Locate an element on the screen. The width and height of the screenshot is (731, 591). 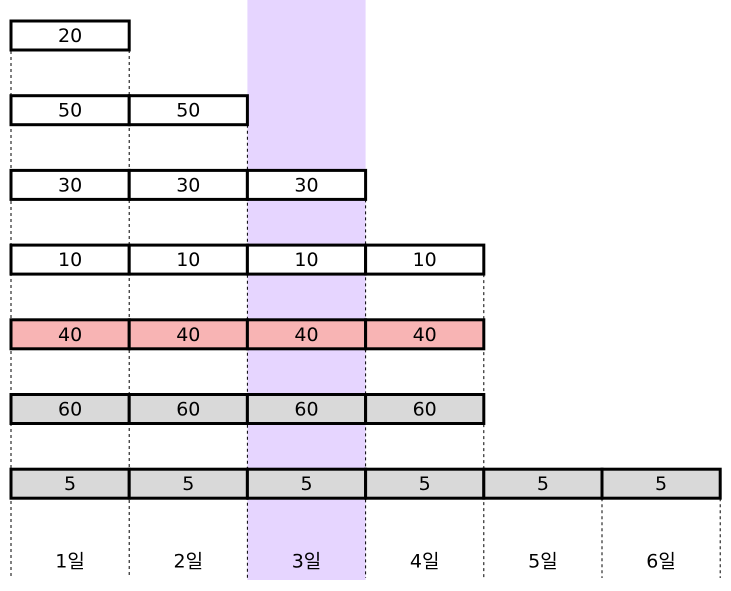
day-label: 3일 is located at coordinates (307, 562).